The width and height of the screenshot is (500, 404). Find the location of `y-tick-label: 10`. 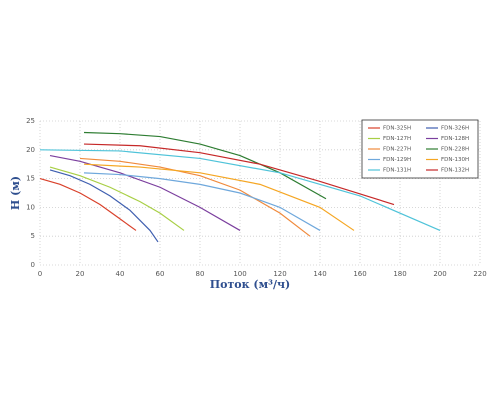

y-tick-label: 10 is located at coordinates (30, 207).